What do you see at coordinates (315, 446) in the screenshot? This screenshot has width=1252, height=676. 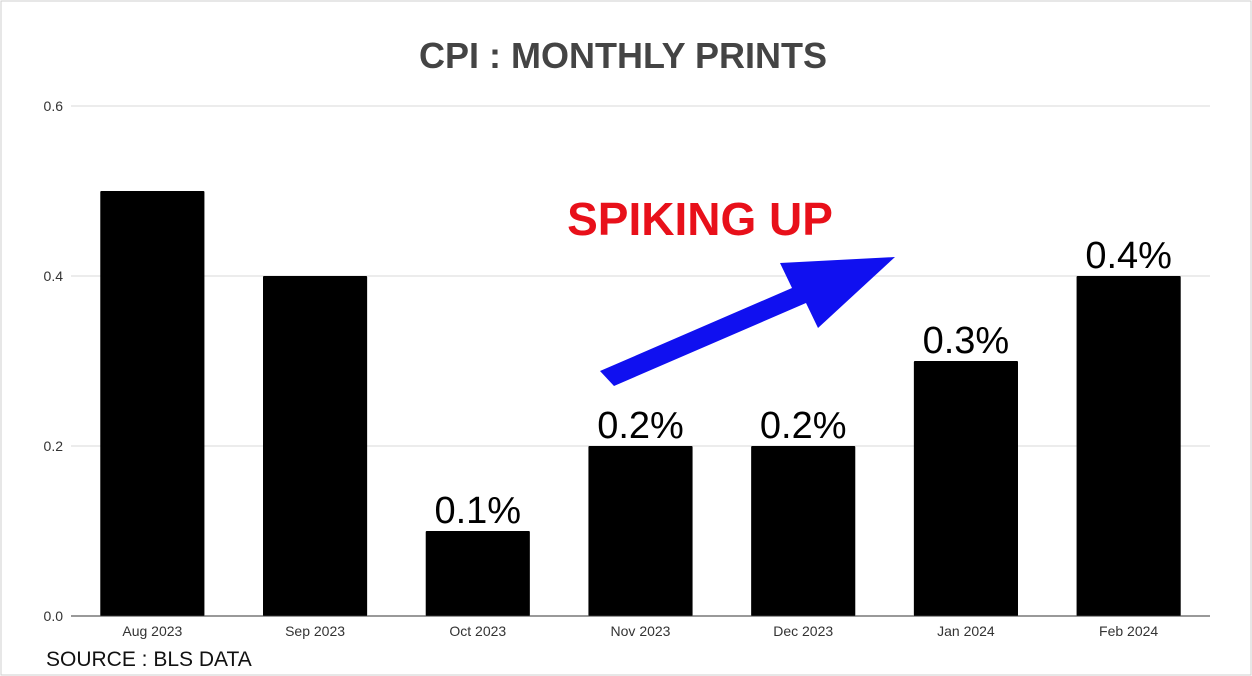 I see `bar-sep-2023` at bounding box center [315, 446].